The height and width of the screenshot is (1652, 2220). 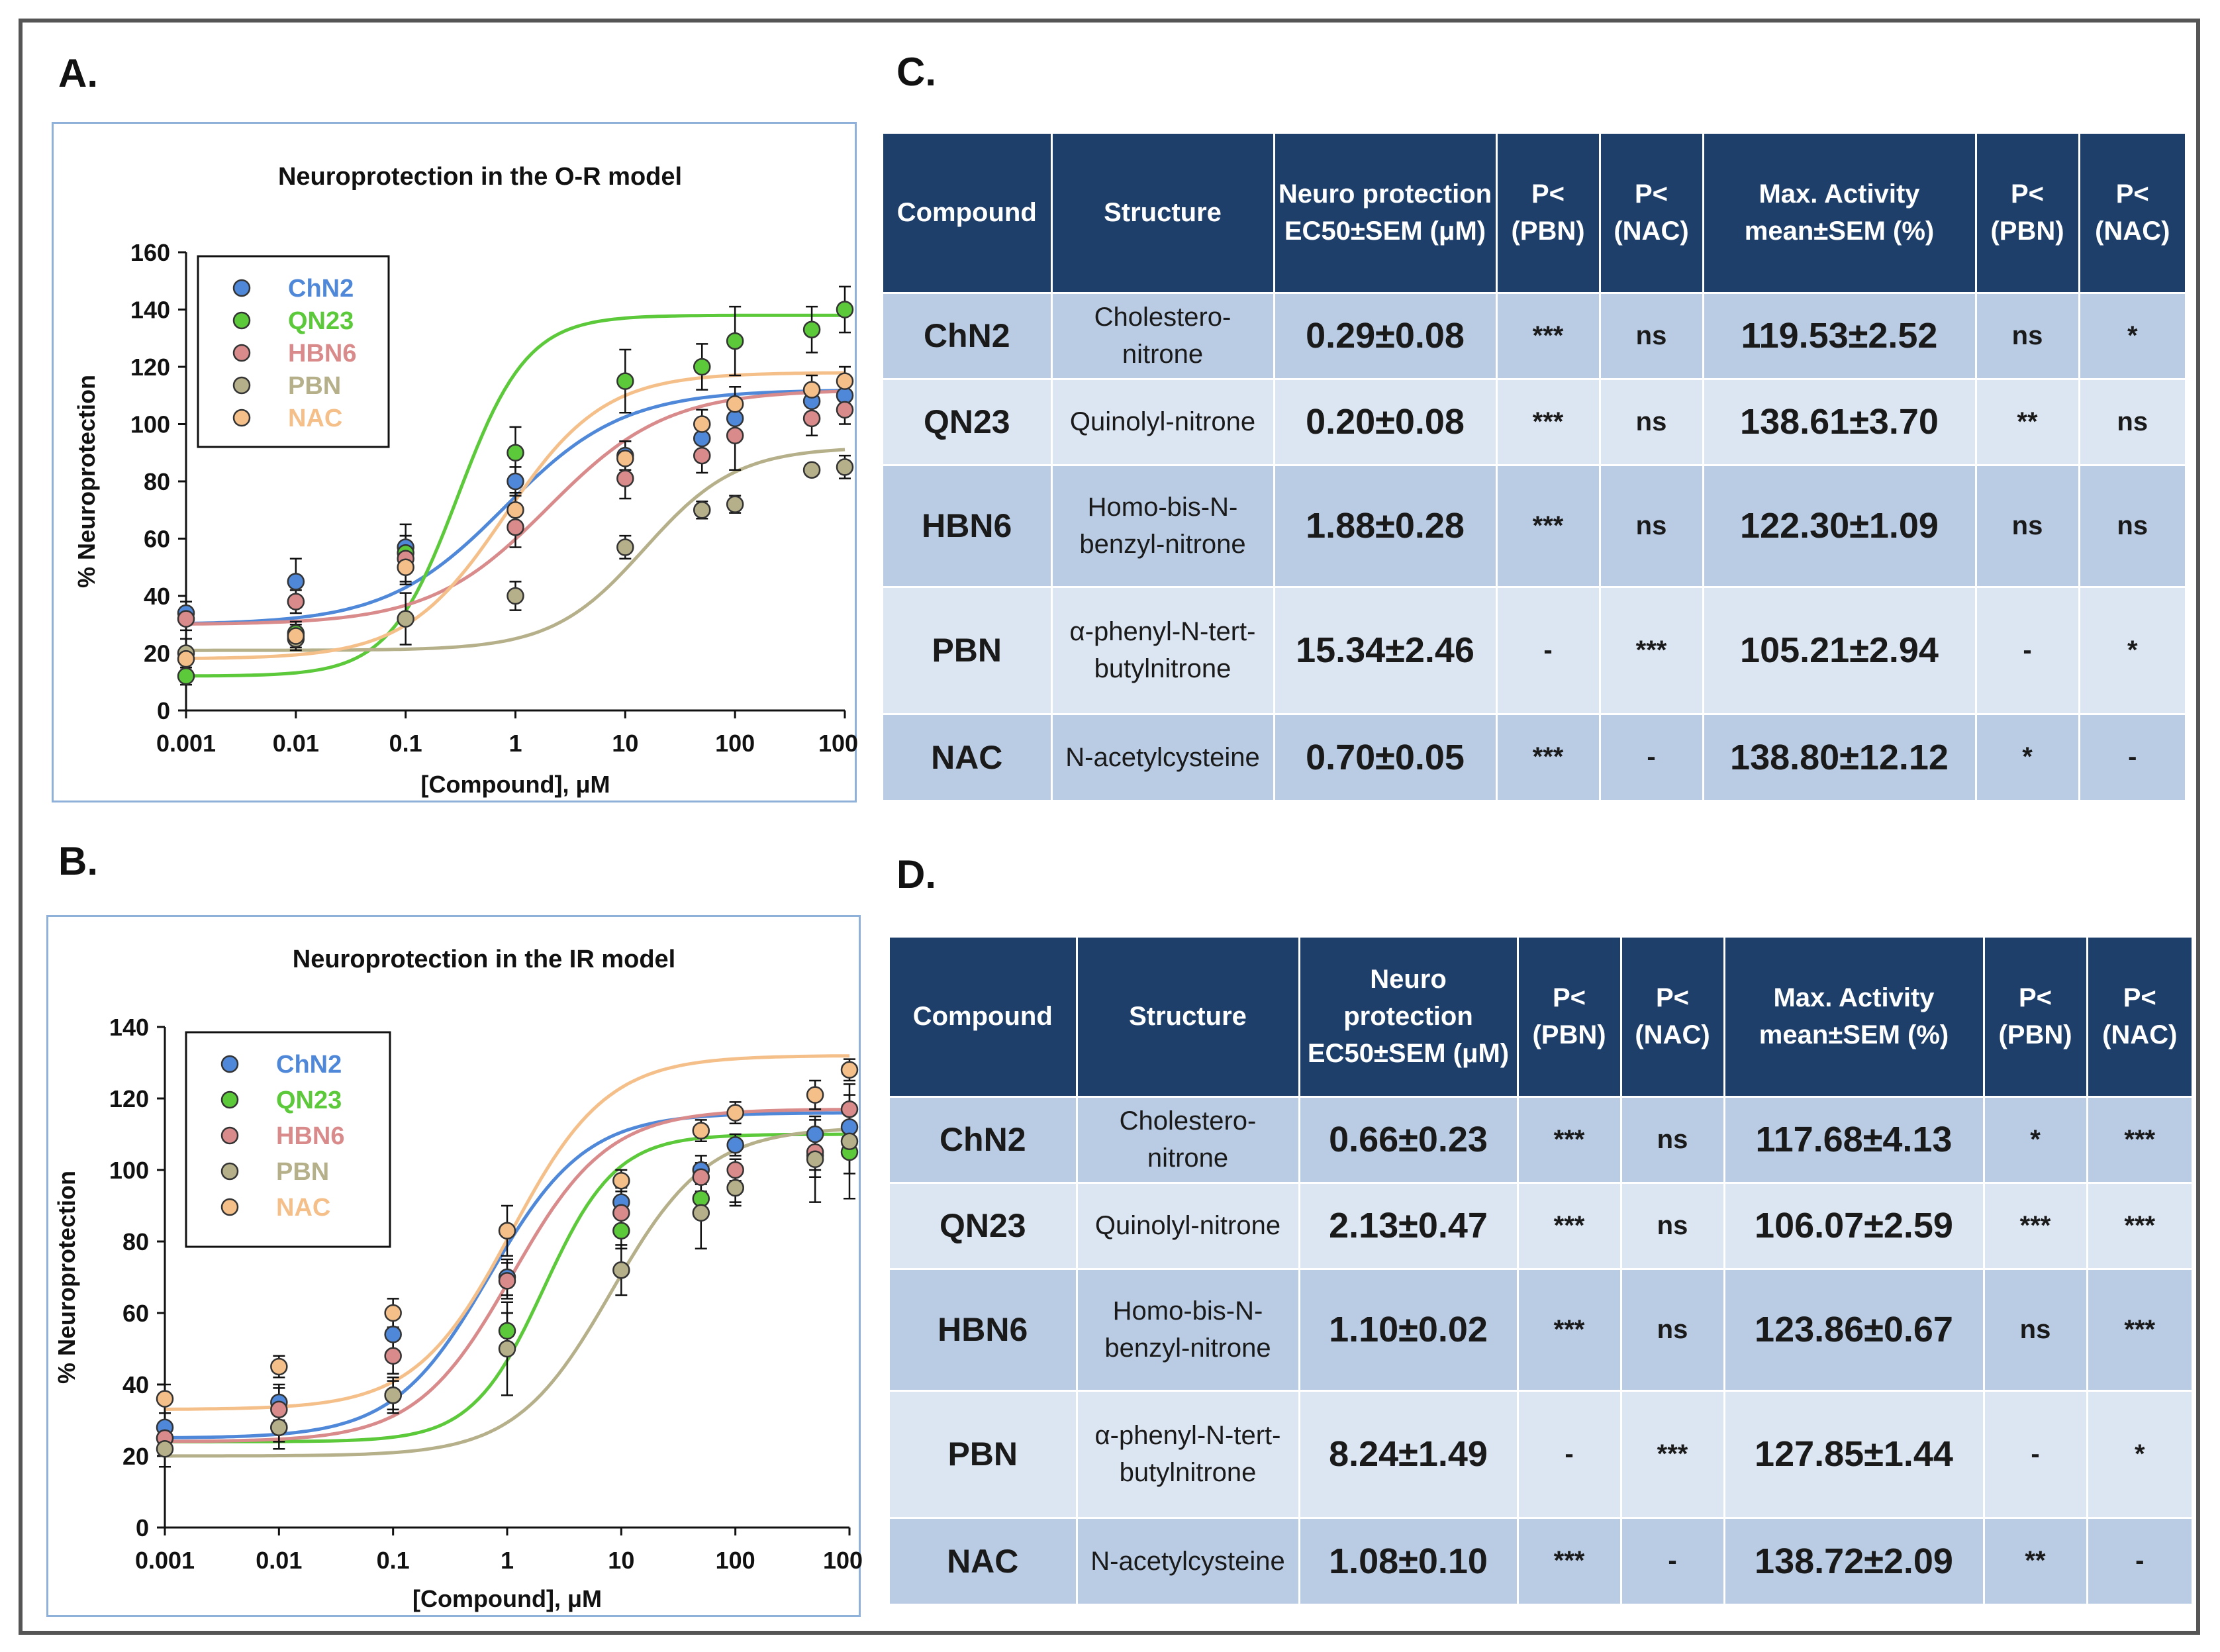 I want to click on header-compound: Compound, so click(x=968, y=213).